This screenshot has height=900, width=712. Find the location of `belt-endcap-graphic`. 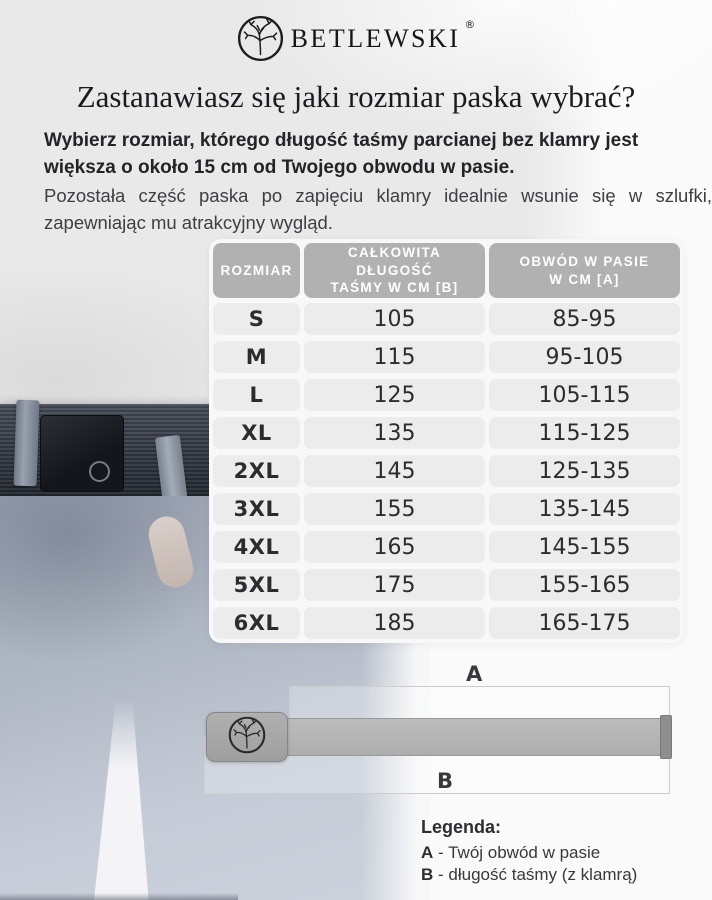

belt-endcap-graphic is located at coordinates (666, 737).